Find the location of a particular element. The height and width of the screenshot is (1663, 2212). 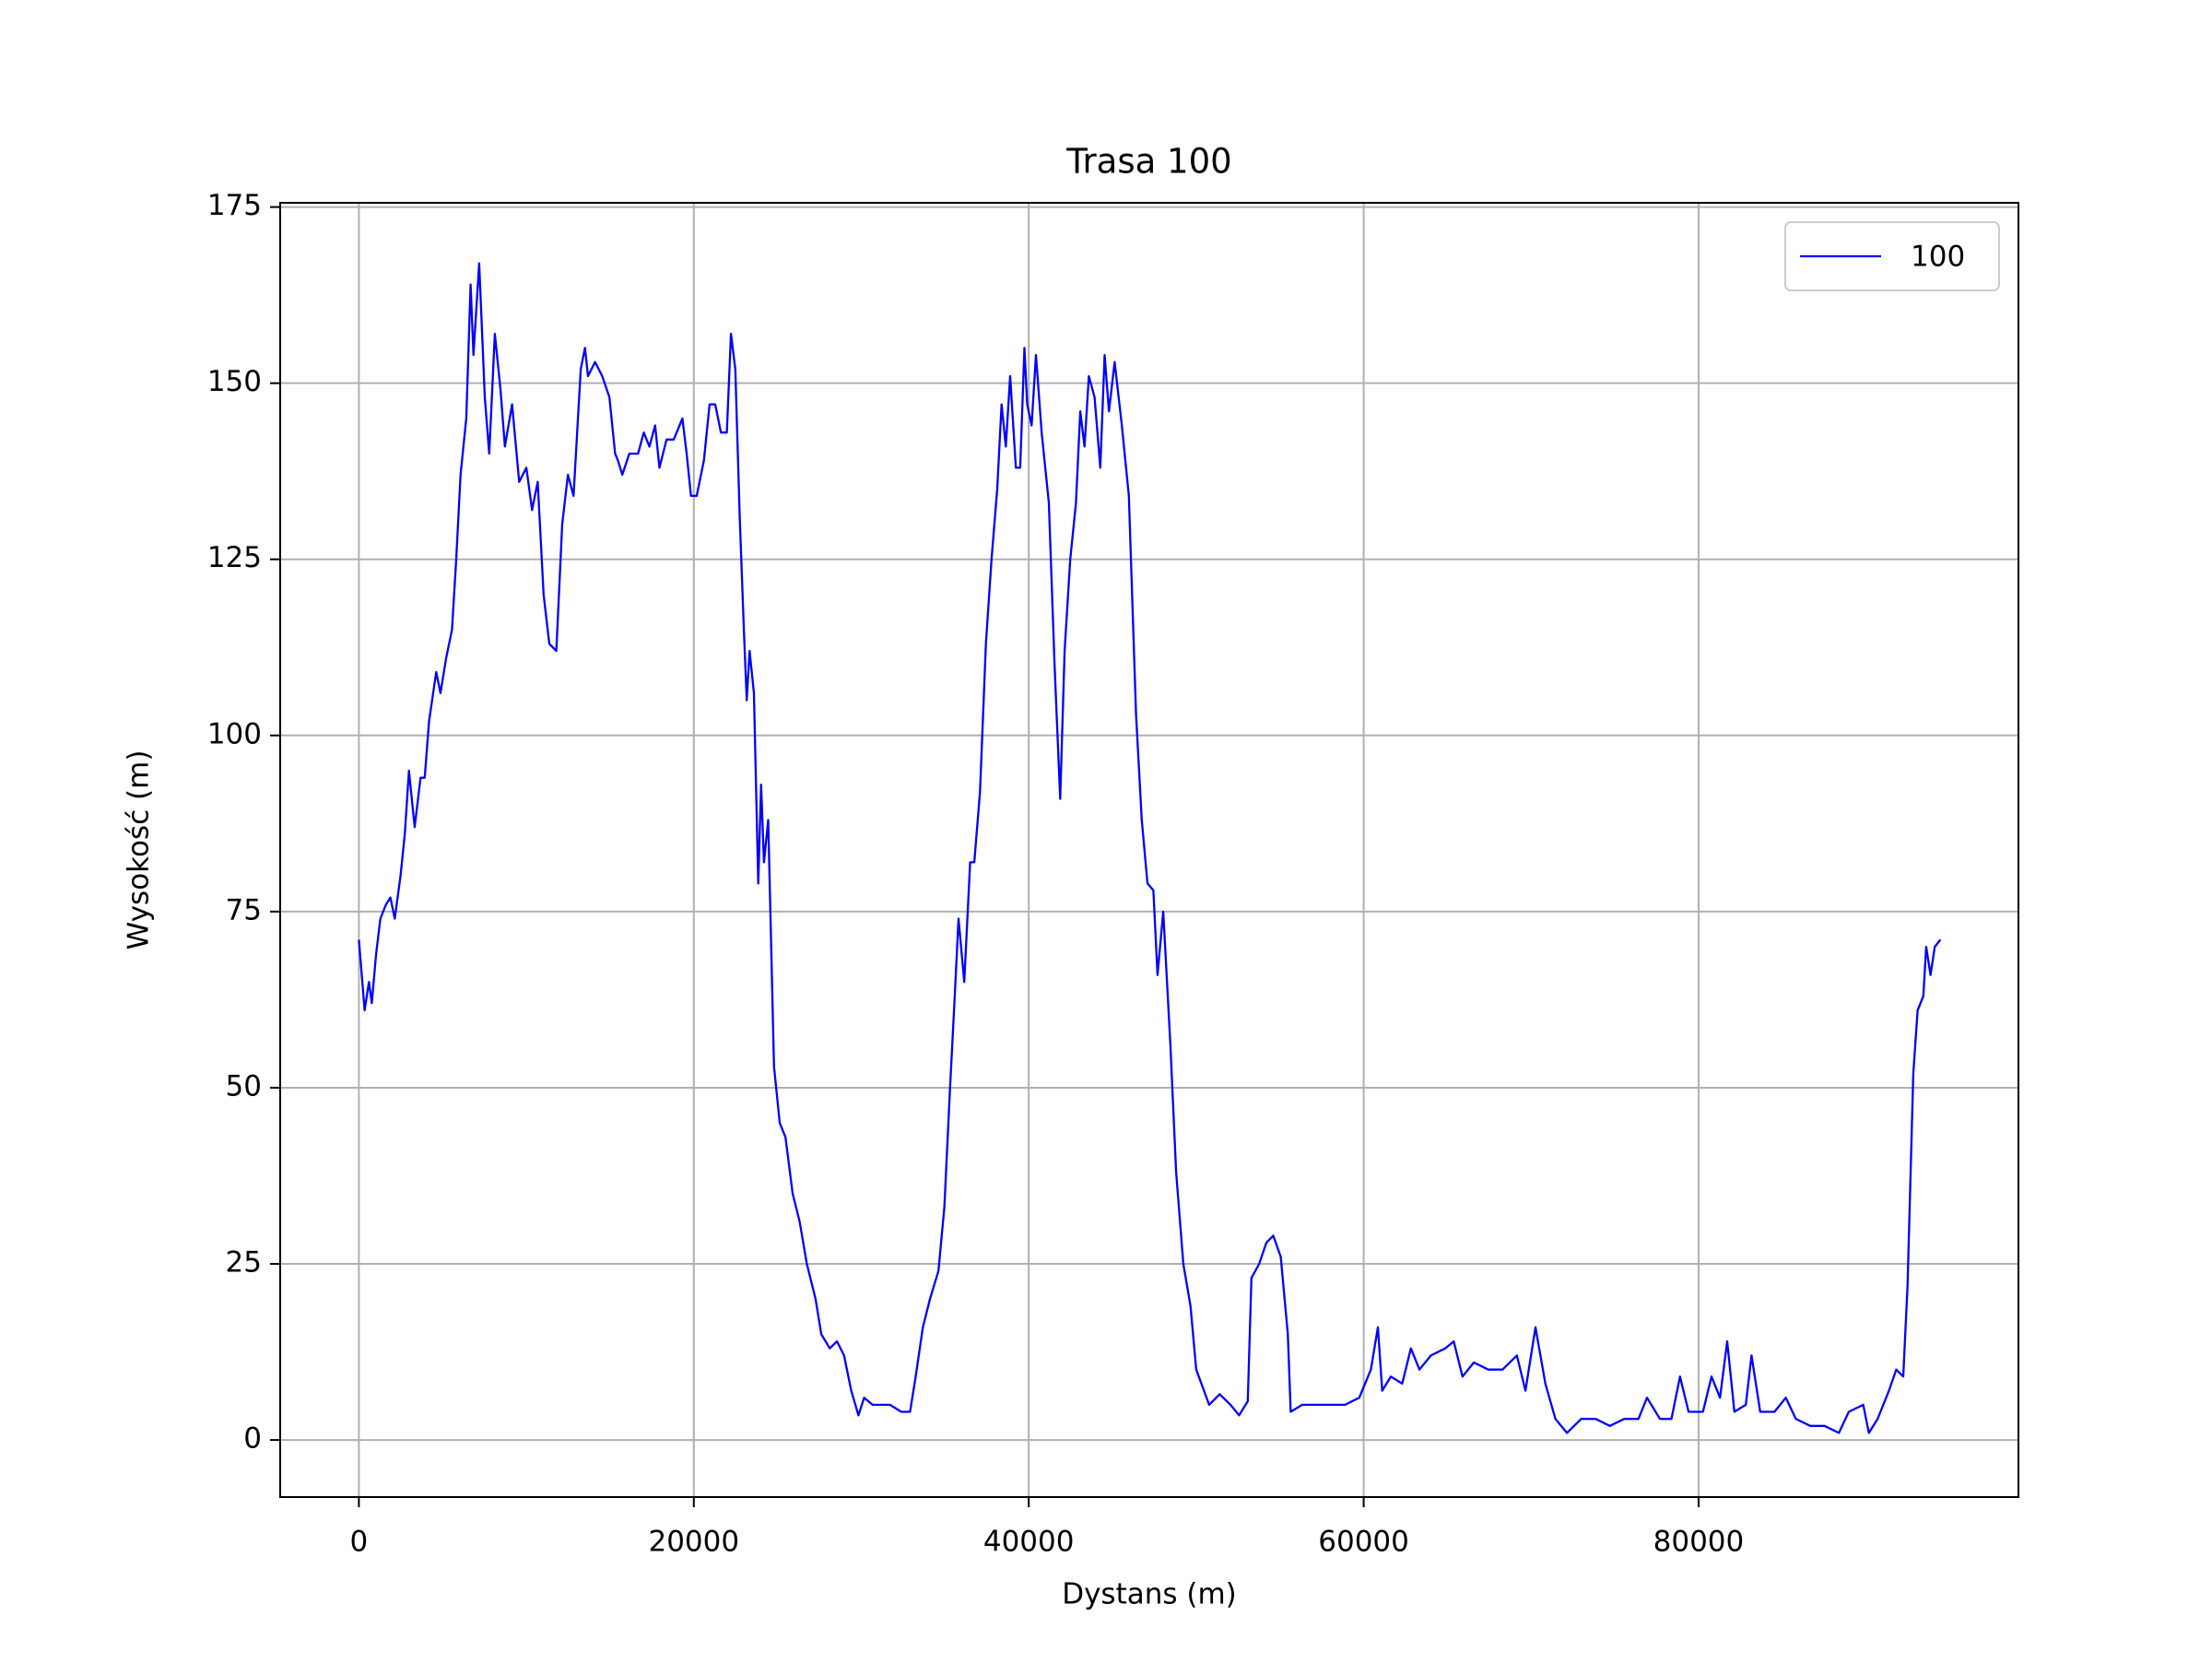

x-tick-label: 20000 is located at coordinates (693, 1542).